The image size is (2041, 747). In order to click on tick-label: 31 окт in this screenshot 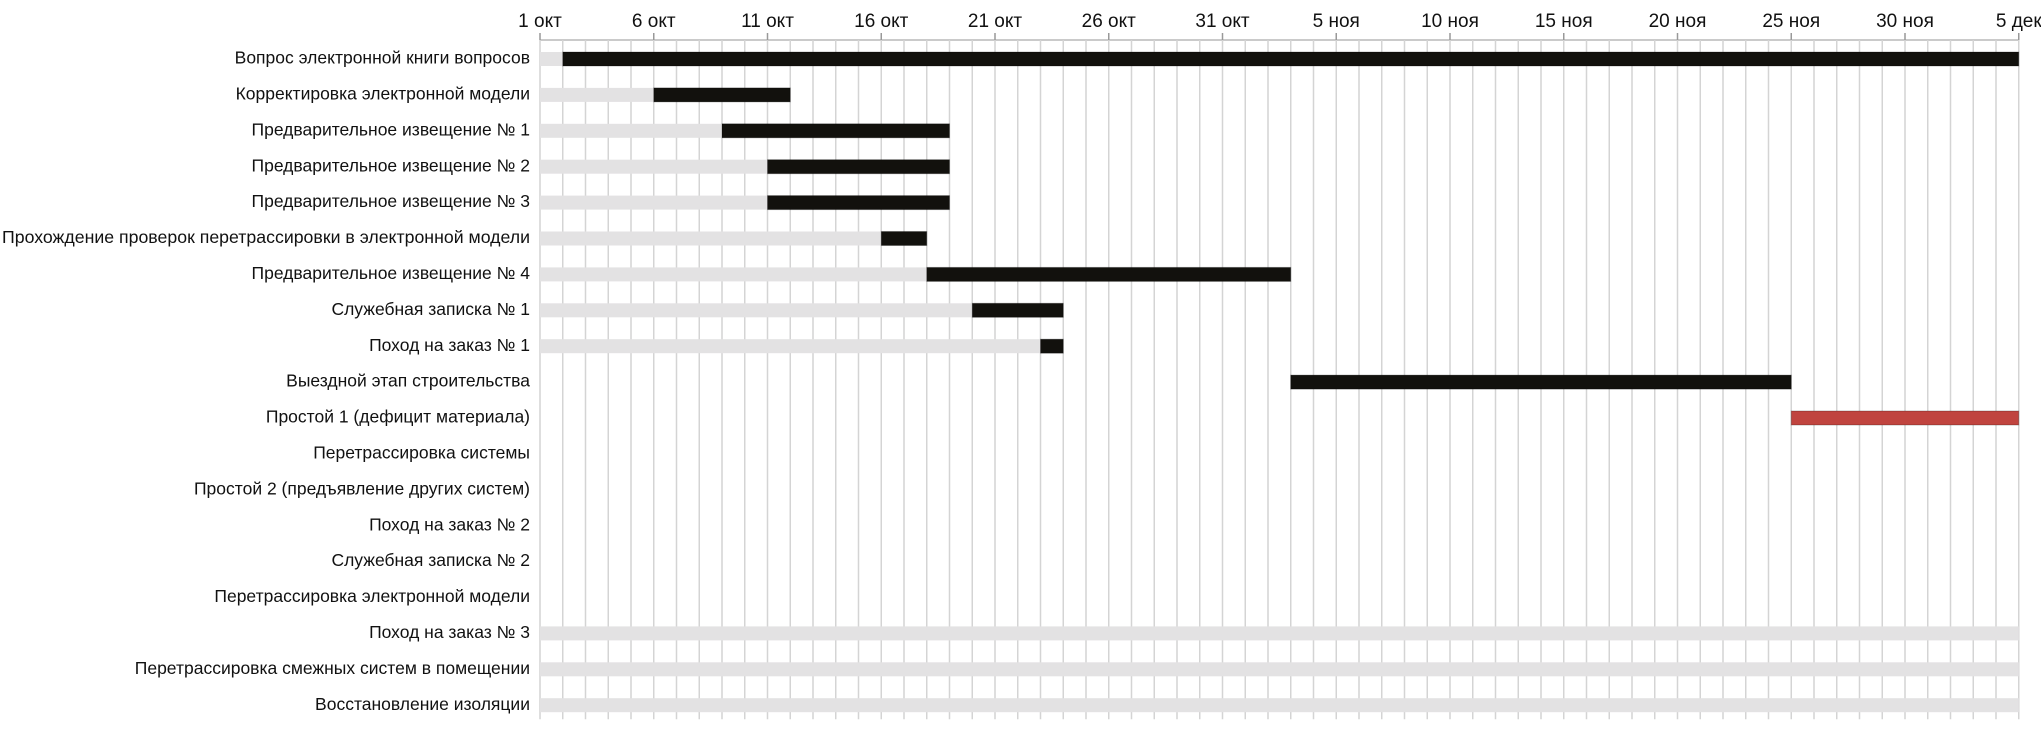, I will do `click(1222, 21)`.